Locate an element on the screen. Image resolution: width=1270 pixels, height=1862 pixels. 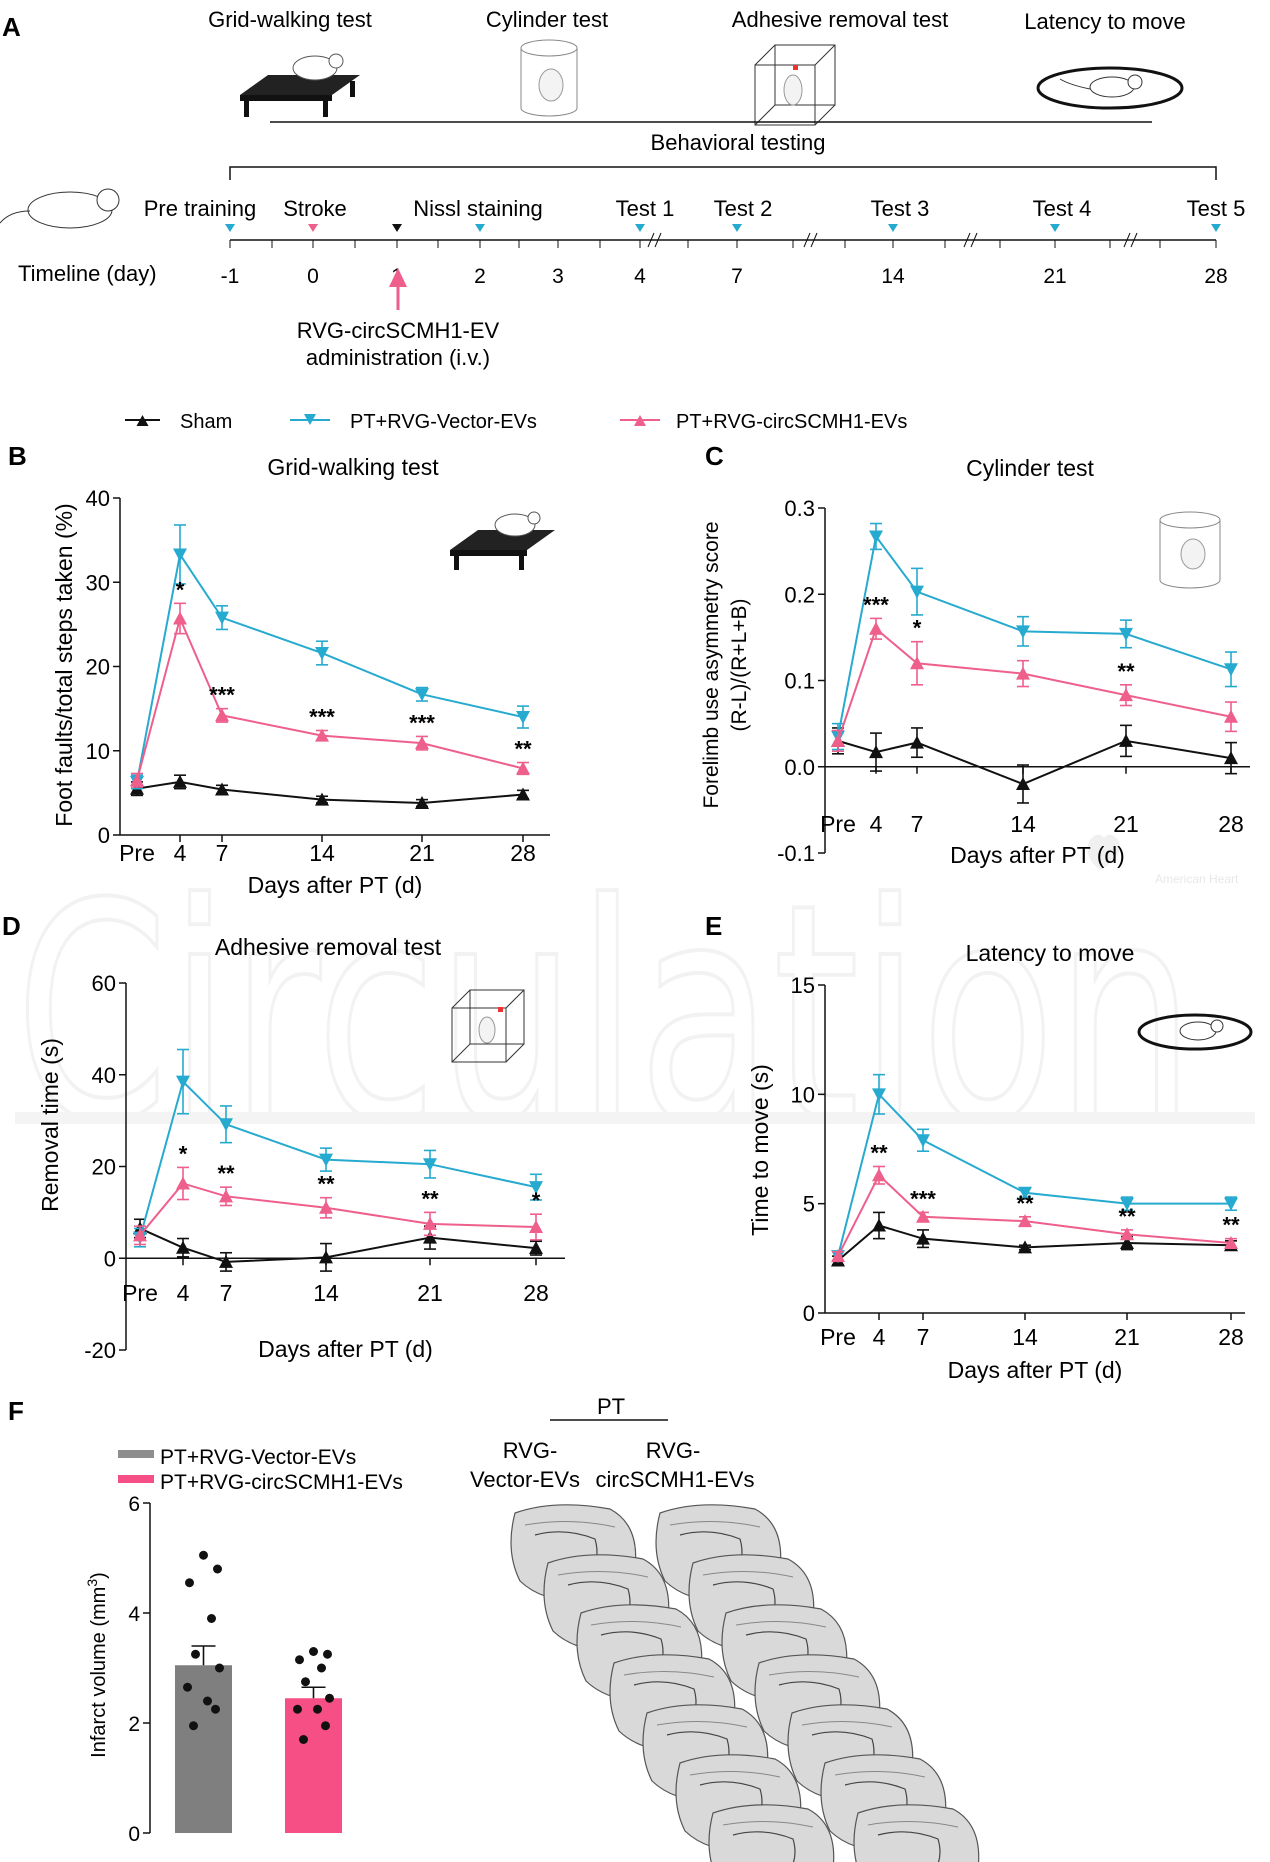
x-axis-label: Days after PT (d) is located at coordinates (1037, 855).